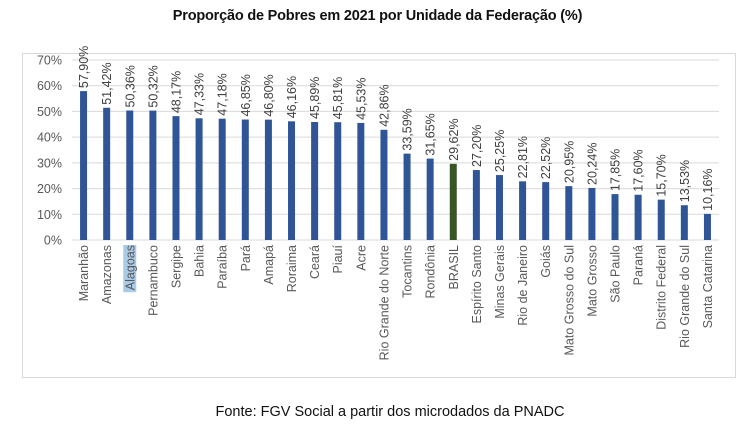 Image resolution: width=755 pixels, height=429 pixels. Describe the element at coordinates (500, 282) in the screenshot. I see `x-tick-label: Minas Gerais` at that location.